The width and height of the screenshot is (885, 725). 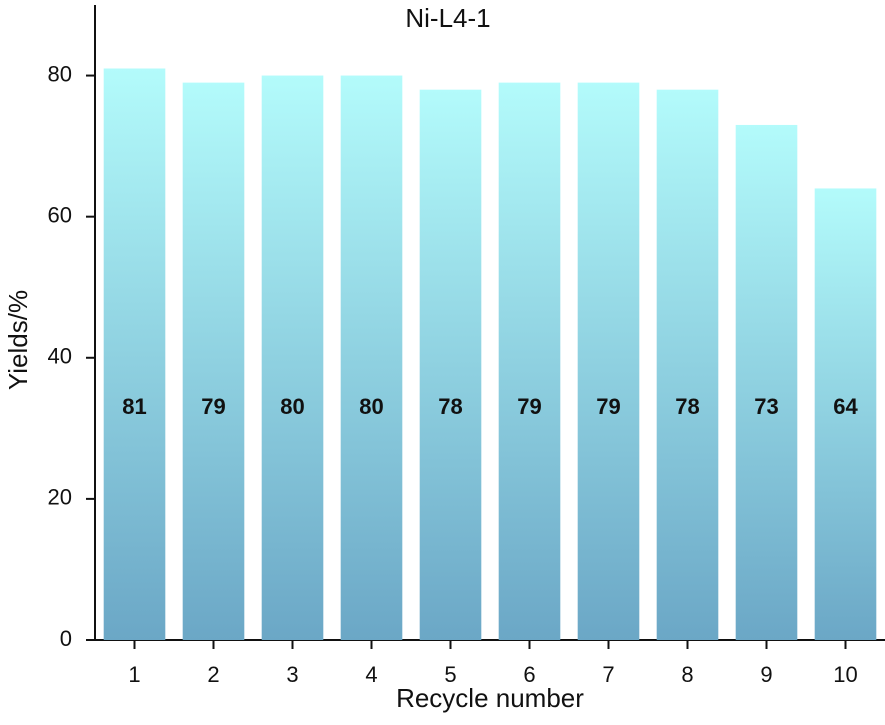 I want to click on value-label: 81, so click(x=134, y=406).